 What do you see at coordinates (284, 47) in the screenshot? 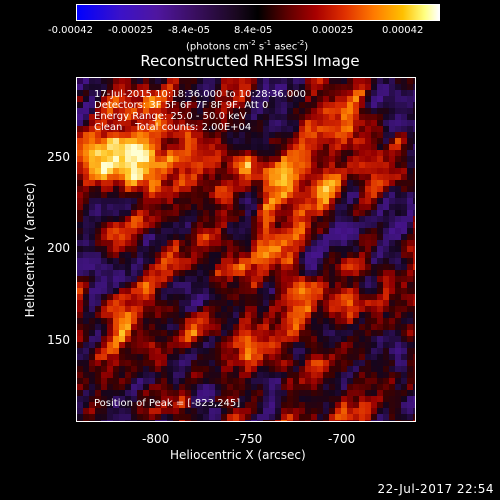
I see `colorbar-units-mid2: asec` at bounding box center [284, 47].